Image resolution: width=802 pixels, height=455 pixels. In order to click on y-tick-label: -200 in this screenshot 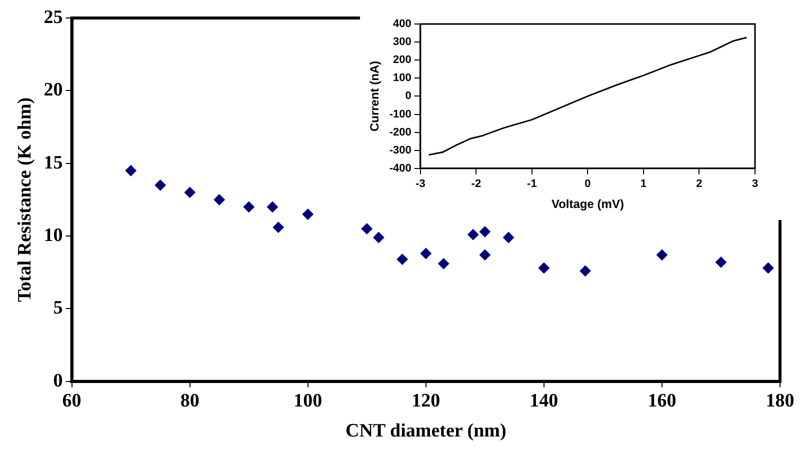, I will do `click(400, 132)`.